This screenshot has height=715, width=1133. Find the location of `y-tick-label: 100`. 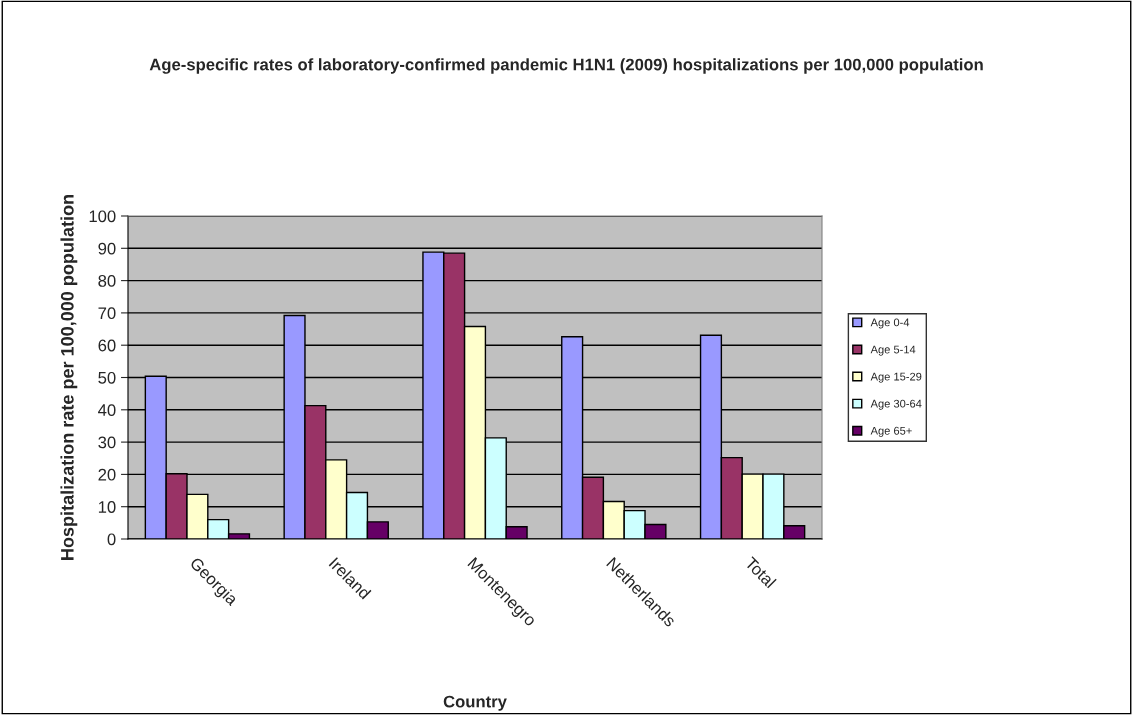

y-tick-label: 100 is located at coordinates (102, 216).